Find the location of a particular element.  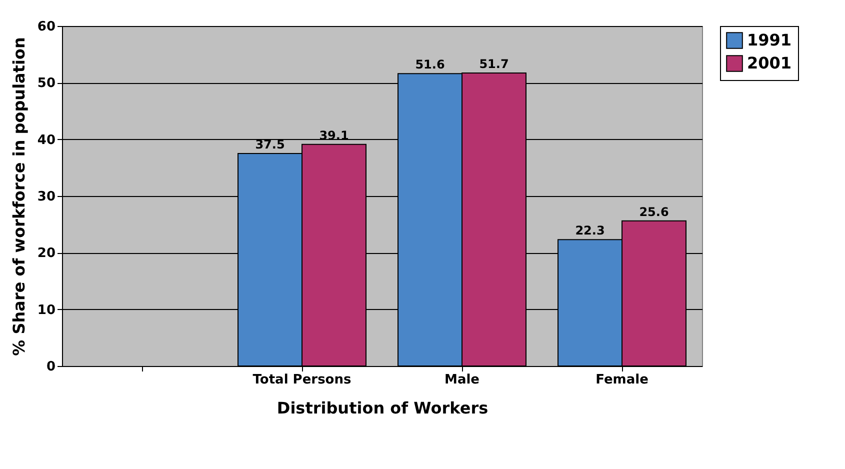

x-tick-label: Male is located at coordinates (462, 380).